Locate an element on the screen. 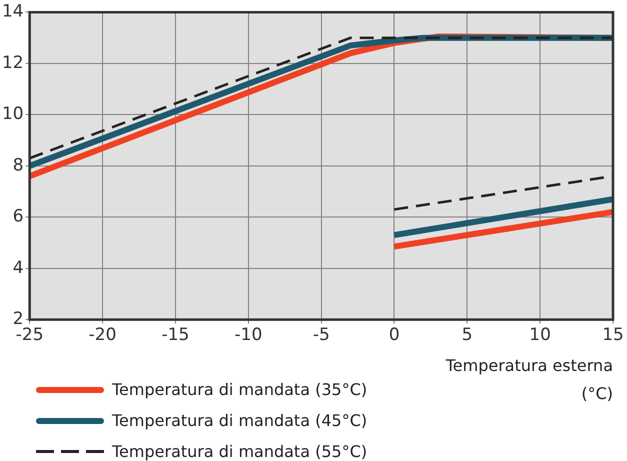 The width and height of the screenshot is (627, 461). y-tick-label: 4 is located at coordinates (18, 268).